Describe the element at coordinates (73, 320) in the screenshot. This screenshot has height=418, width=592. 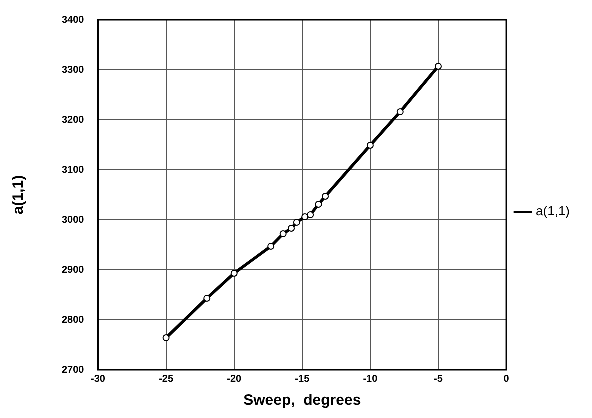
I see `y-tick-label: 2800` at that location.